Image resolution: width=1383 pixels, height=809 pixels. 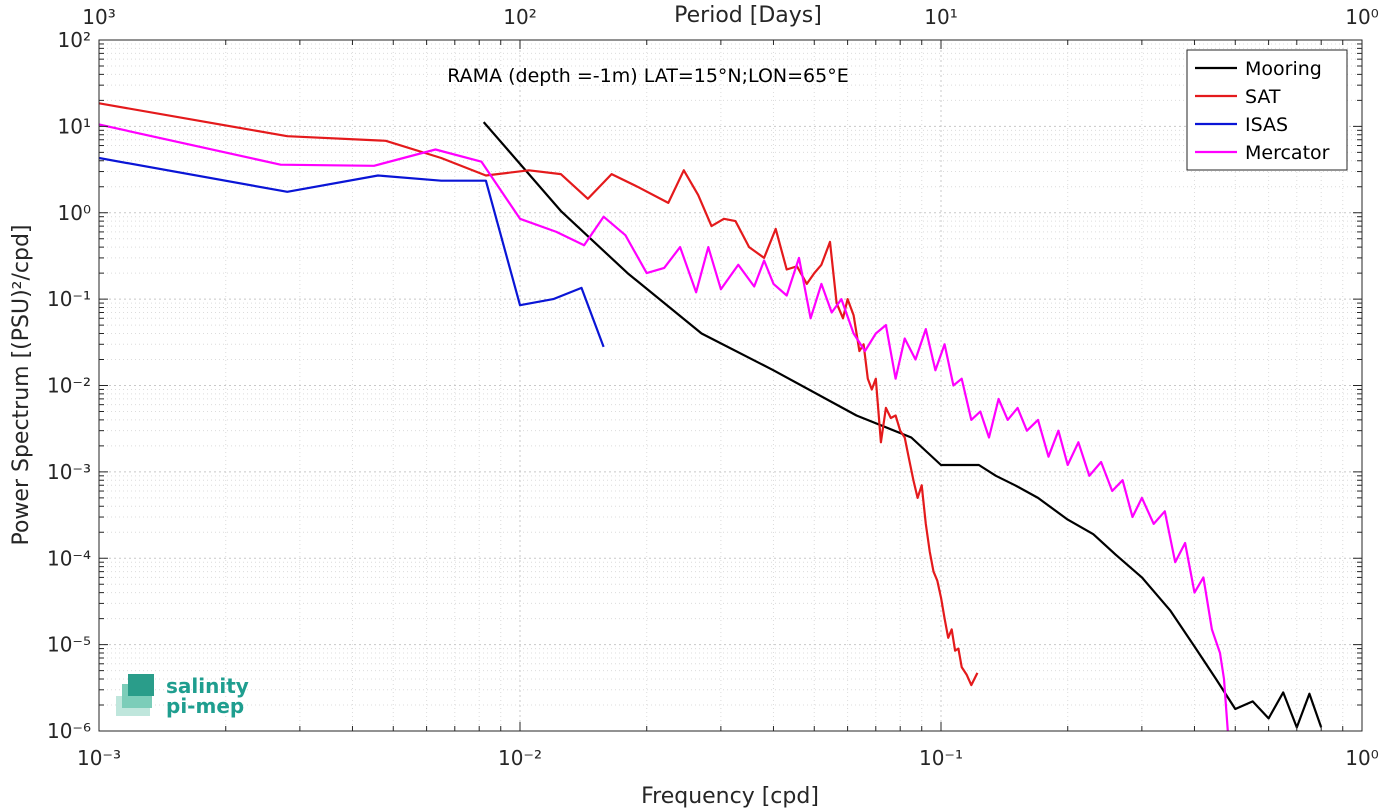 What do you see at coordinates (98, 17) in the screenshot?
I see `x2-tick-label: 10³` at bounding box center [98, 17].